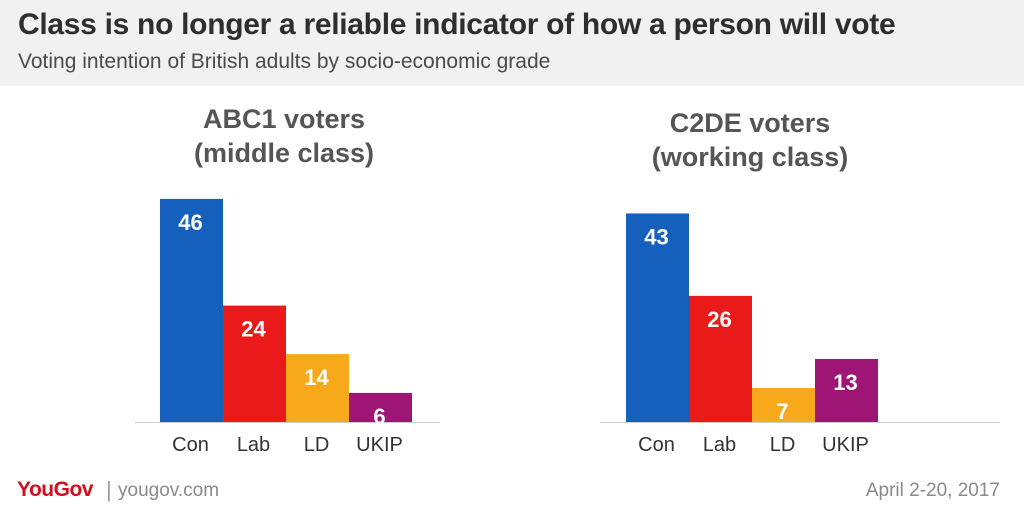 This screenshot has width=1024, height=512. I want to click on panel-title-line: (middle class), so click(284, 153).